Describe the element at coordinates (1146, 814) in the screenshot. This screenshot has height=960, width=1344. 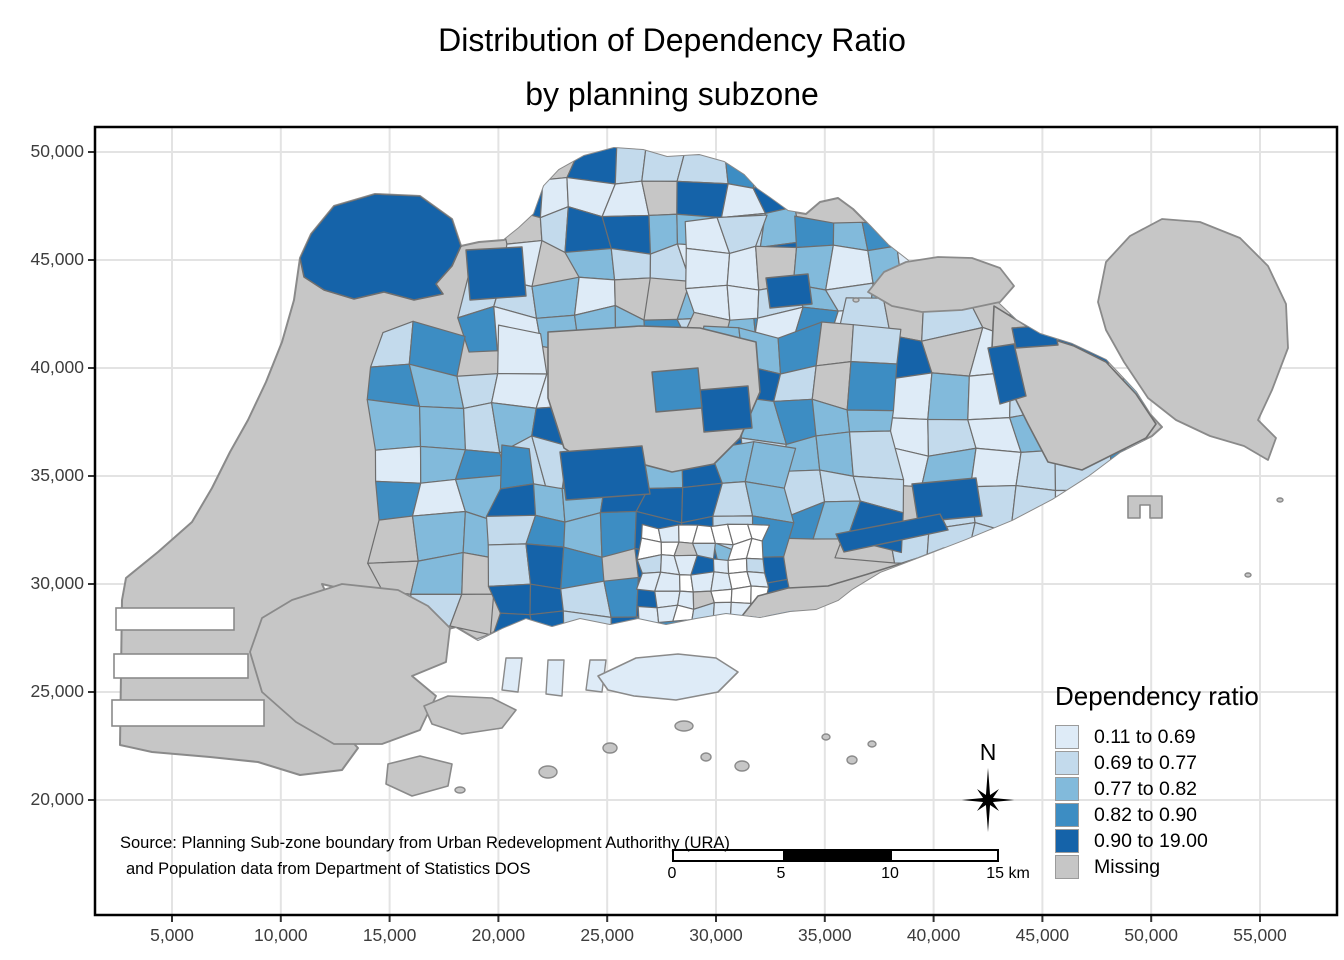
I see `legend-item-label: 0.82 to 0.90` at that location.